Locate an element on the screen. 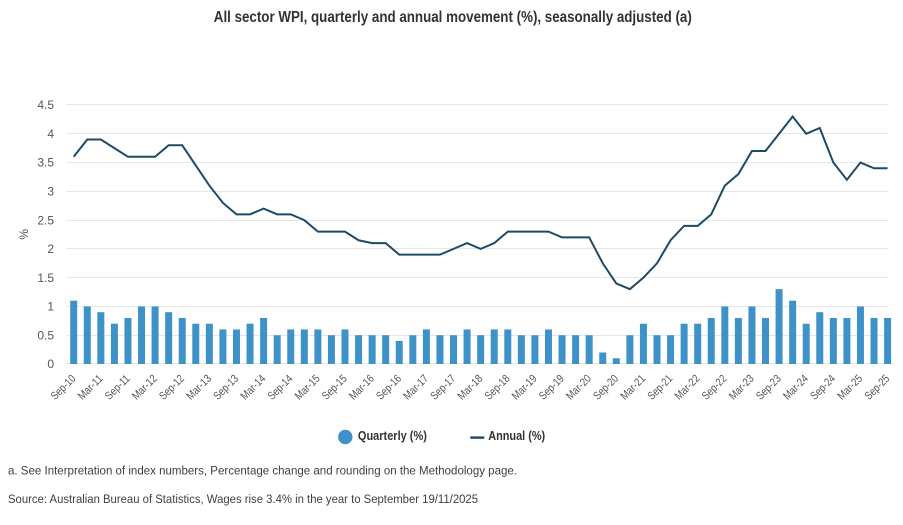 The height and width of the screenshot is (525, 903). svg-text: 2 is located at coordinates (50, 249).